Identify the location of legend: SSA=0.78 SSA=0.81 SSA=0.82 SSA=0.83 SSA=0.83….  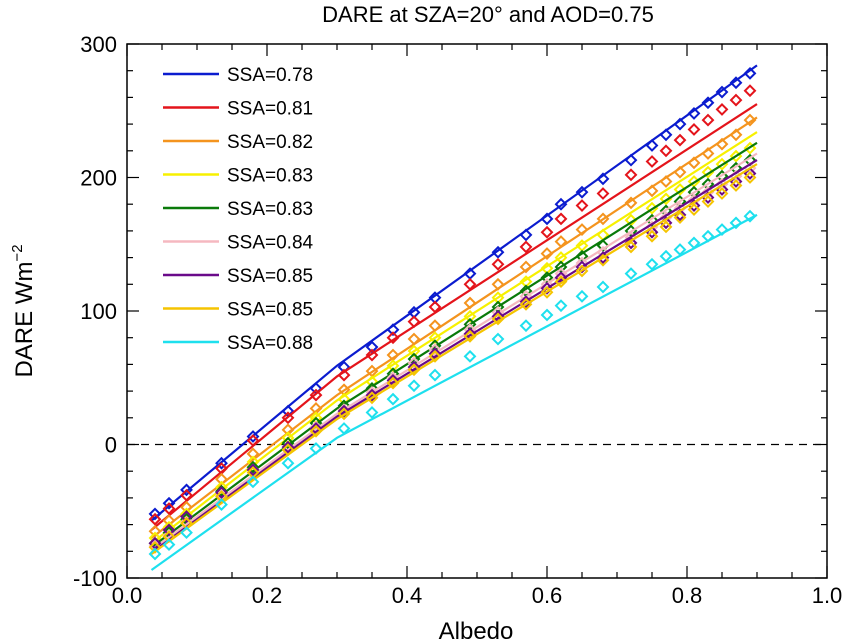
(238, 209).